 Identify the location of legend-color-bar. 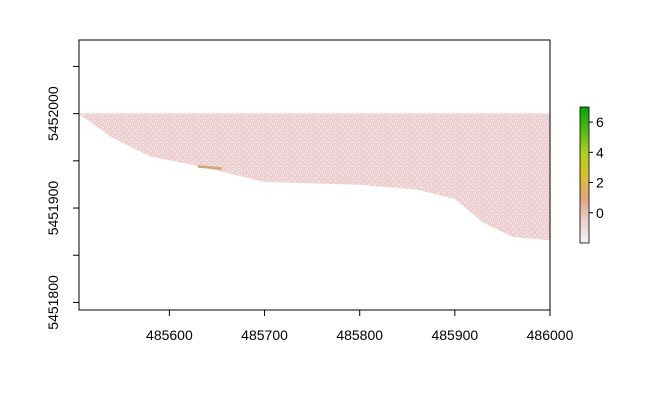
(584, 175).